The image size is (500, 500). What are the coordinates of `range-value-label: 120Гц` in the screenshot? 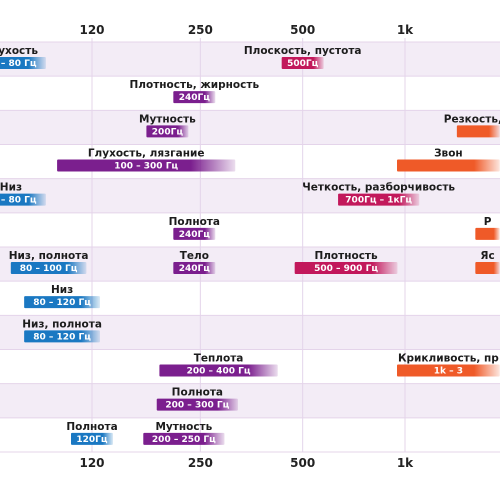 It's located at (92, 440).